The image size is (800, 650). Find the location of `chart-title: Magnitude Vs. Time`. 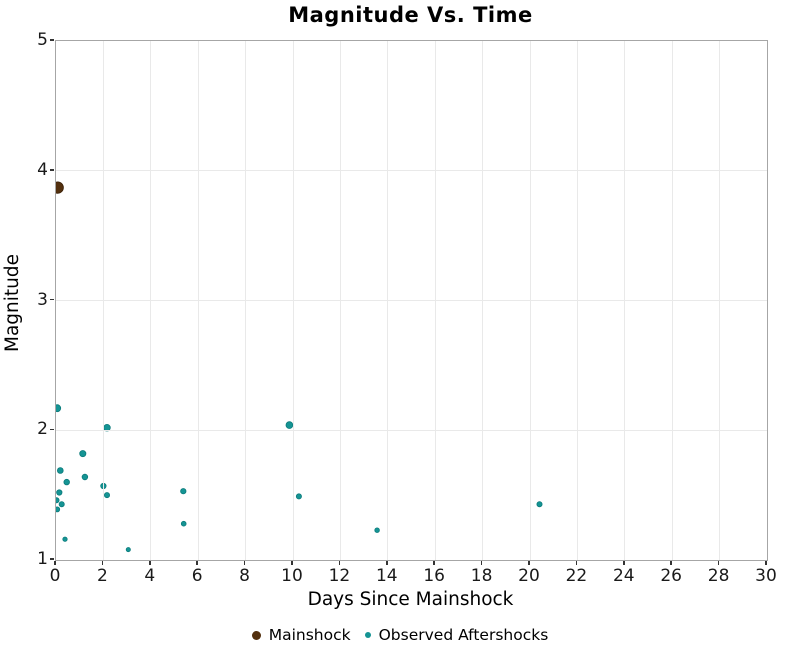

chart-title: Magnitude Vs. Time is located at coordinates (410, 15).